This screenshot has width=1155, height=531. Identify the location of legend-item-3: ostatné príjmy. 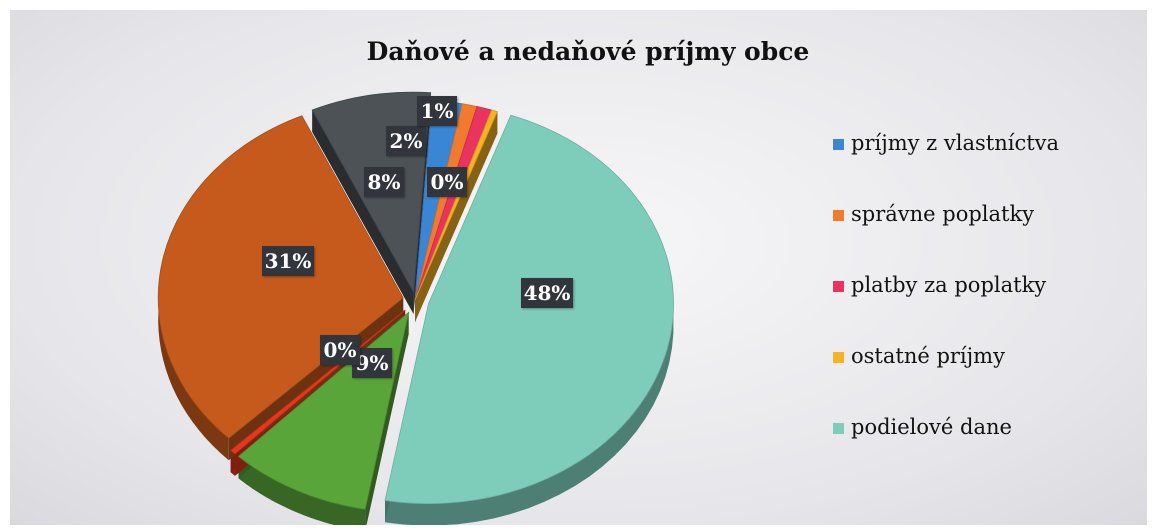
(919, 356).